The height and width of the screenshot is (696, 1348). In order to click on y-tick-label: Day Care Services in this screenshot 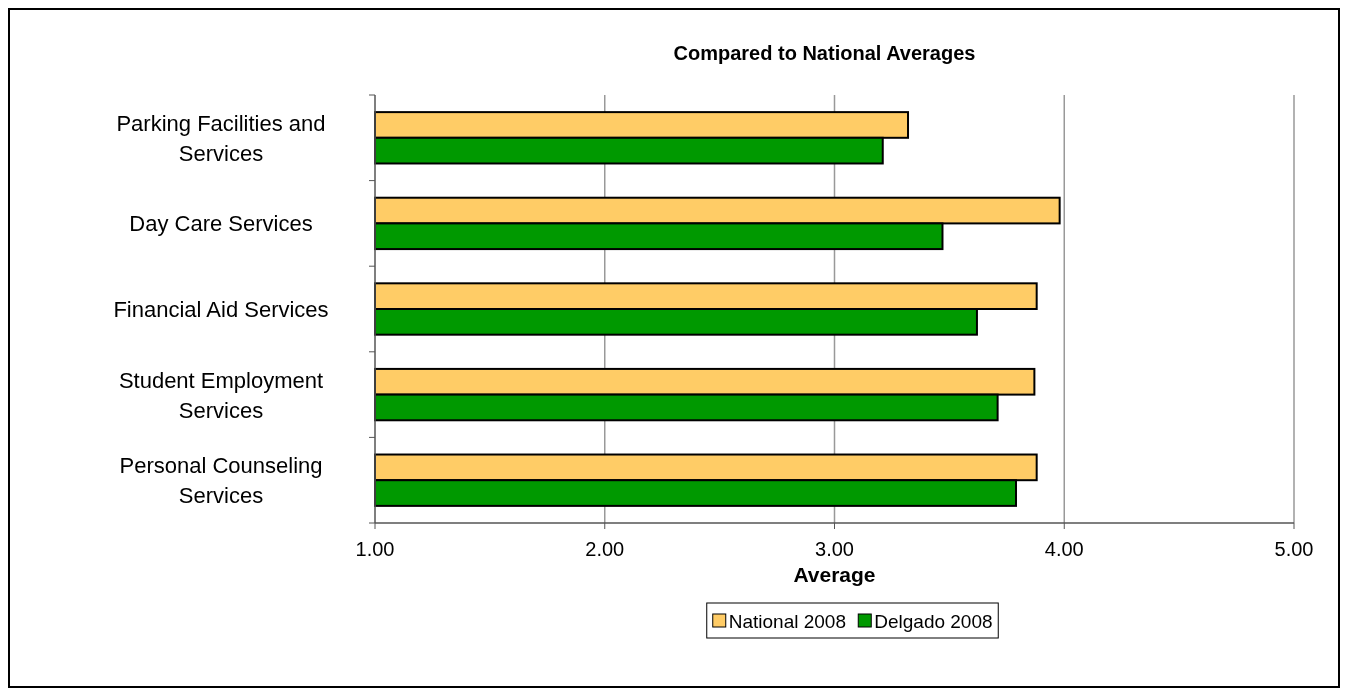, I will do `click(221, 224)`.